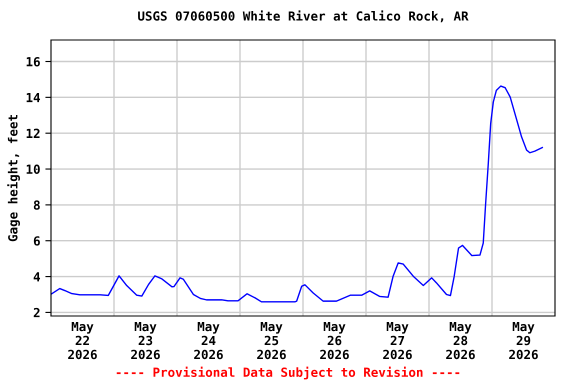  What do you see at coordinates (288, 373) in the screenshot?
I see `text: ---- Provisional Data Subject to Revision ----` at bounding box center [288, 373].